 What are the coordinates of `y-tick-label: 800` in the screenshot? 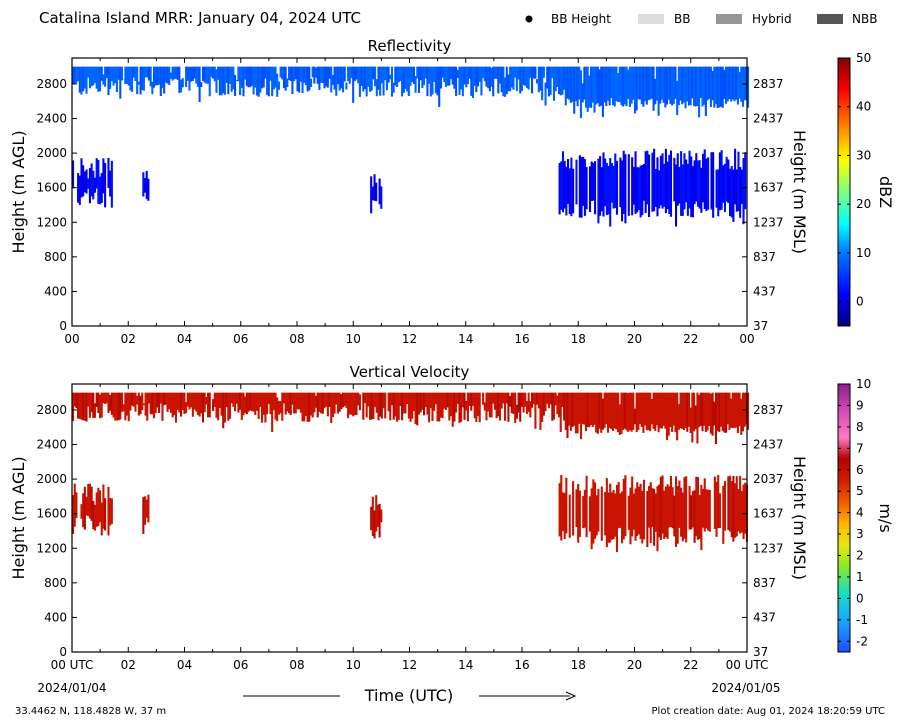 It's located at (55, 257).